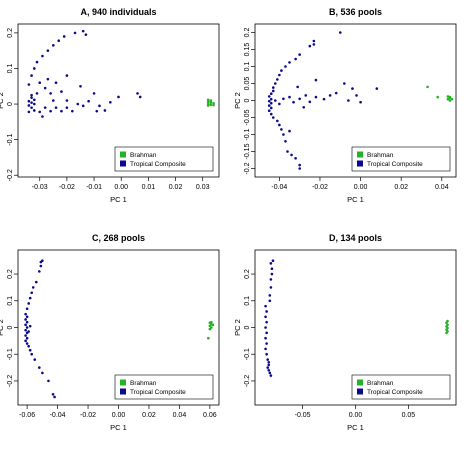 The image size is (474, 450). I want to click on y-tick-label: -0.2, so click(247, 168).